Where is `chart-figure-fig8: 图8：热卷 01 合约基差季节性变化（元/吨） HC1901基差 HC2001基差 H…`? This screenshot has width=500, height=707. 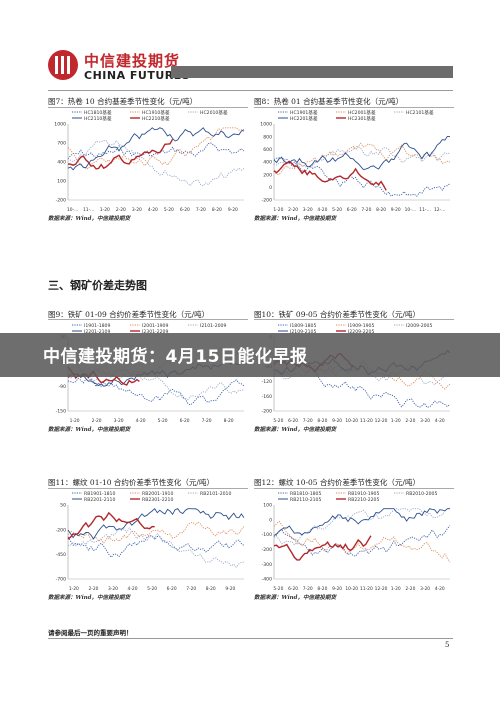 chart-figure-fig8: 图8：热卷 01 合约基差季节性变化（元/吨） HC1901基差 HC2001基差 H… is located at coordinates (354, 159).